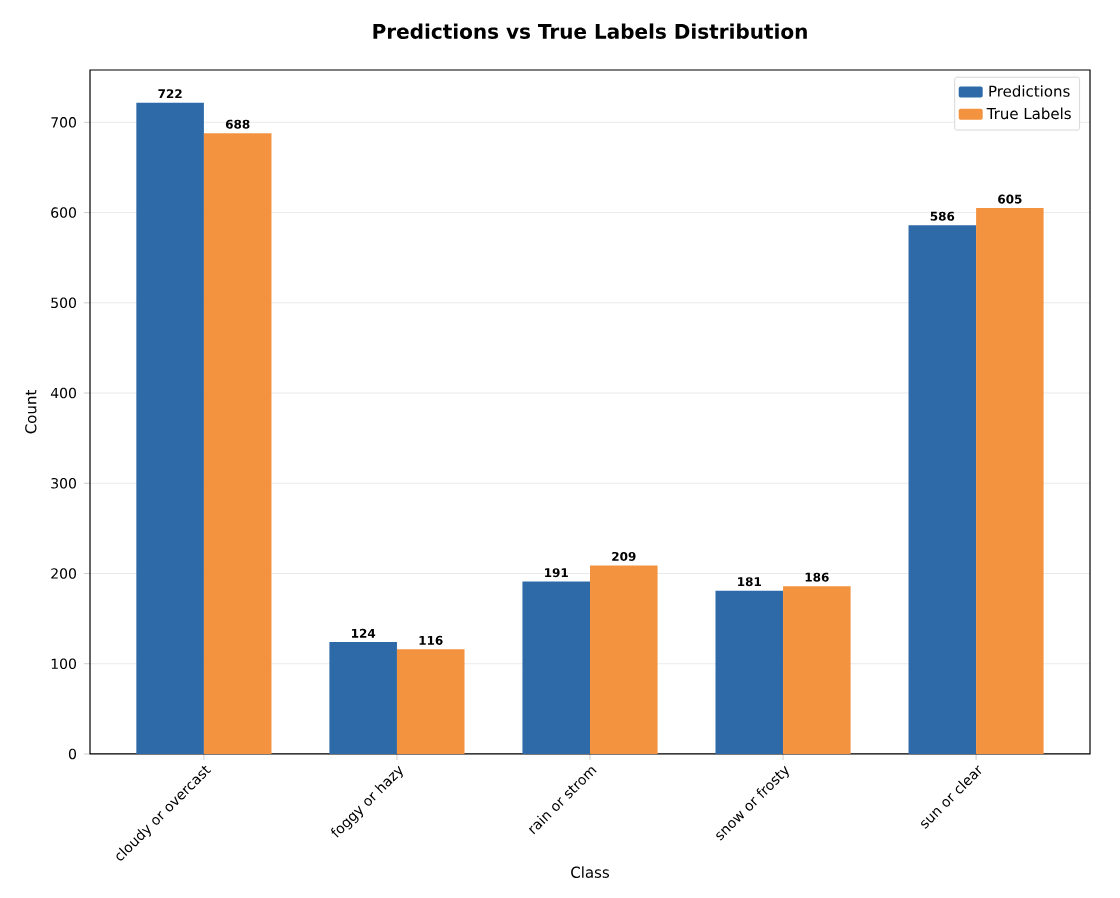  What do you see at coordinates (590, 31) in the screenshot?
I see `chart-title: Predictions vs True Labels Distribution` at bounding box center [590, 31].